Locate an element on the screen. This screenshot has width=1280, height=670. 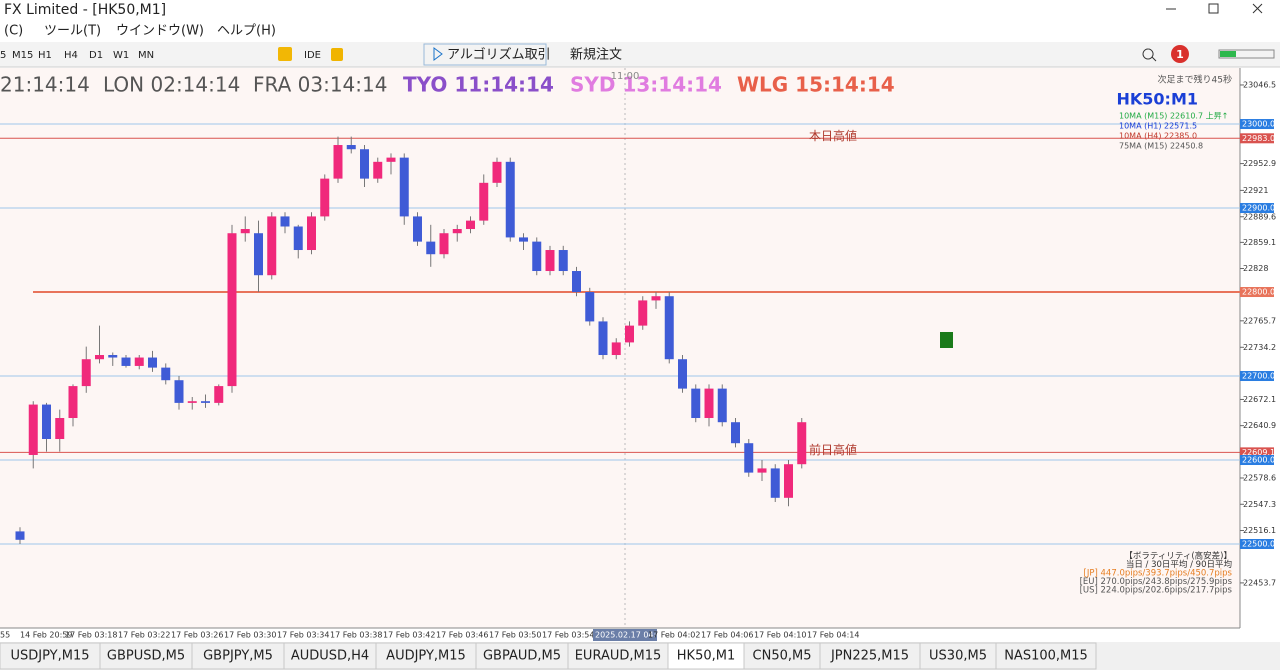
timeframe-button: D1 is located at coordinates (96, 55).